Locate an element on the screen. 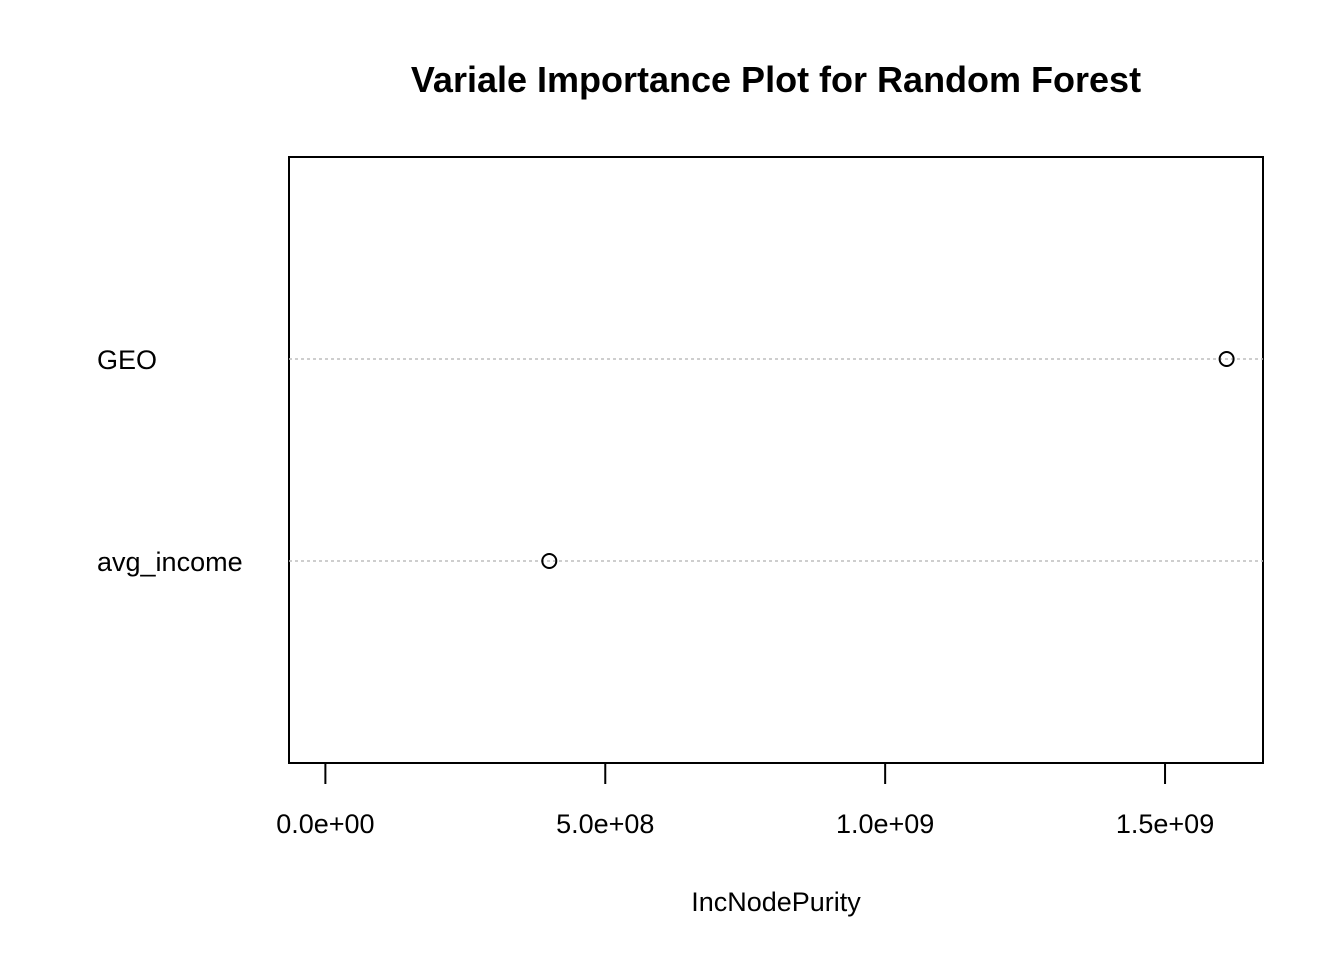  category-label-avg_income: avg_income is located at coordinates (170, 562).